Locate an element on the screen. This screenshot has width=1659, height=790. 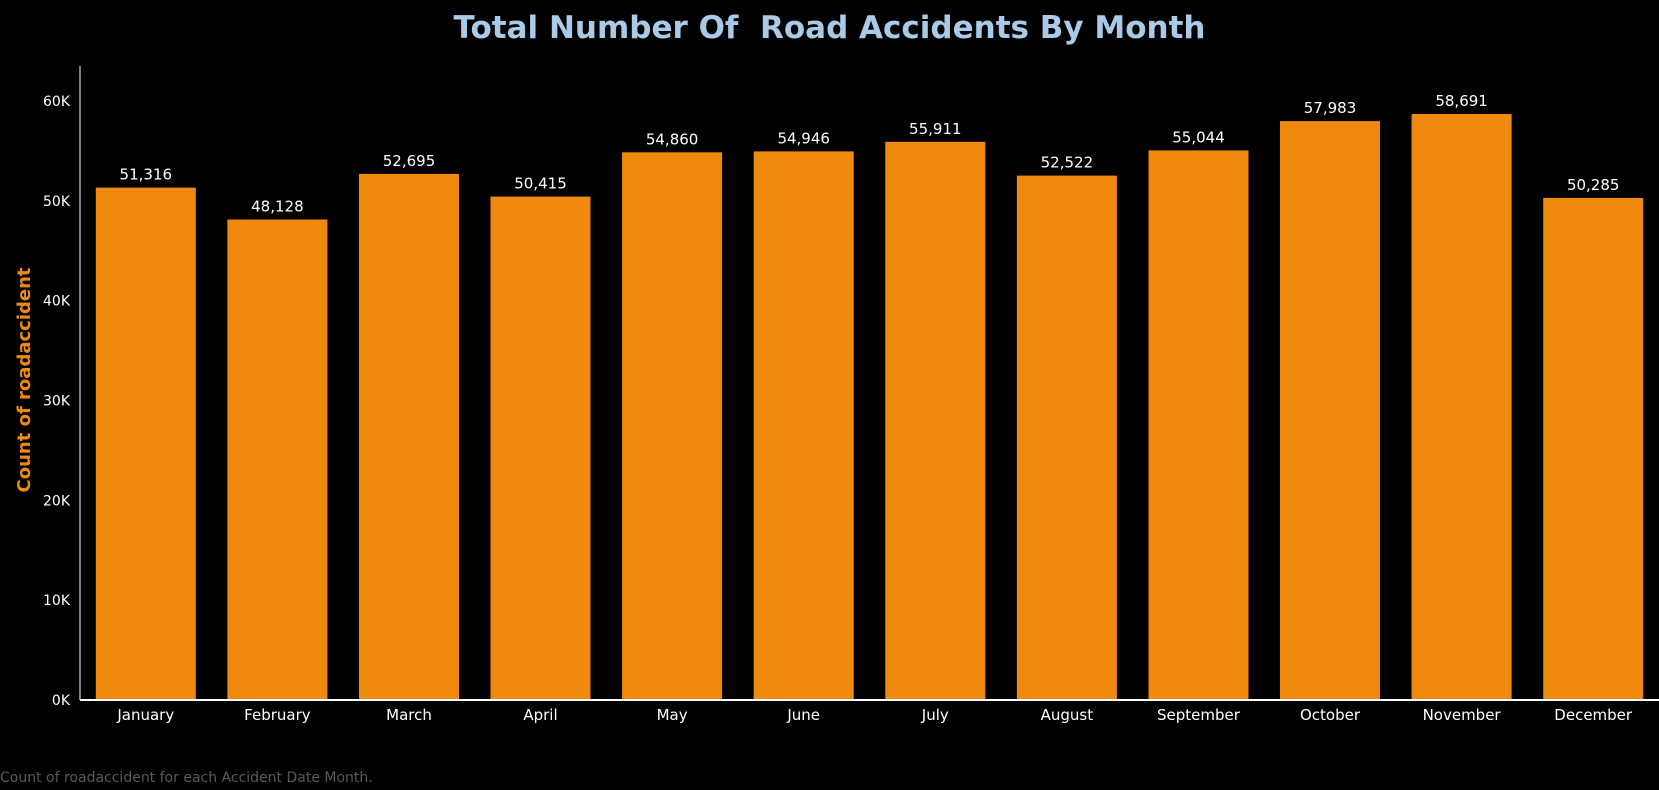
x-tick-label-february: February is located at coordinates (277, 715).